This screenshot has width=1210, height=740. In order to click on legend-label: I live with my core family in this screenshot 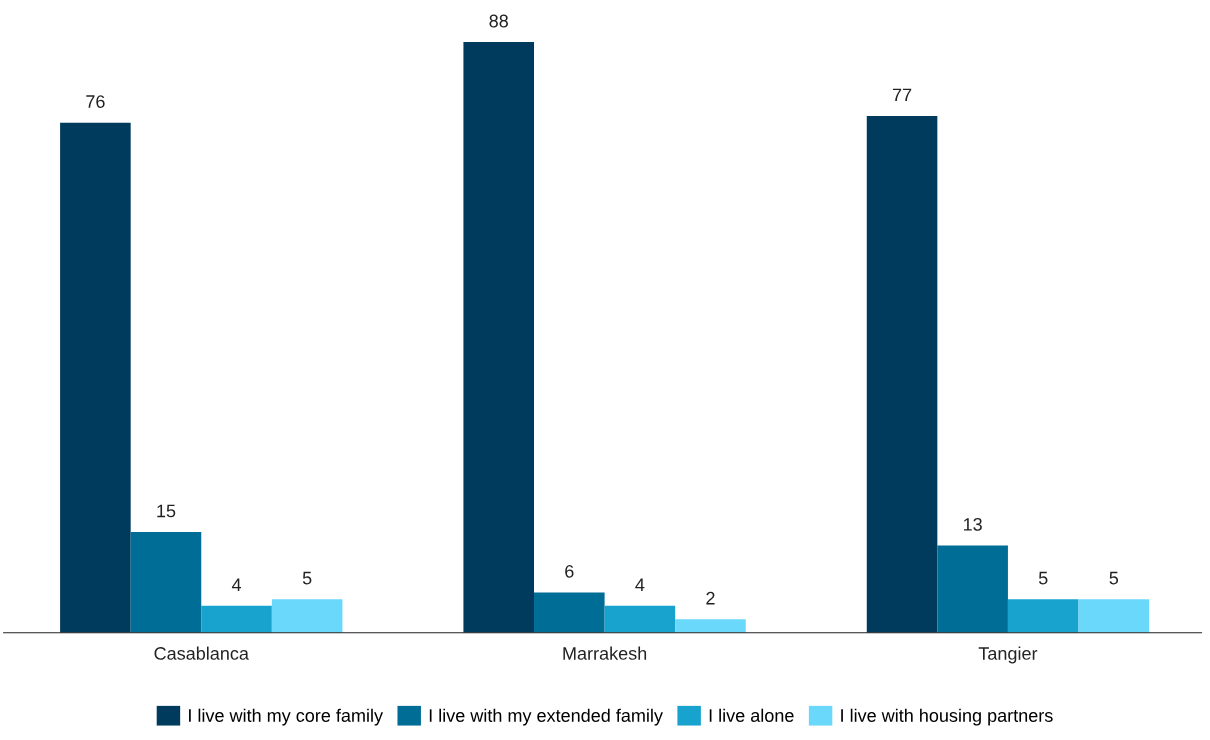, I will do `click(286, 717)`.